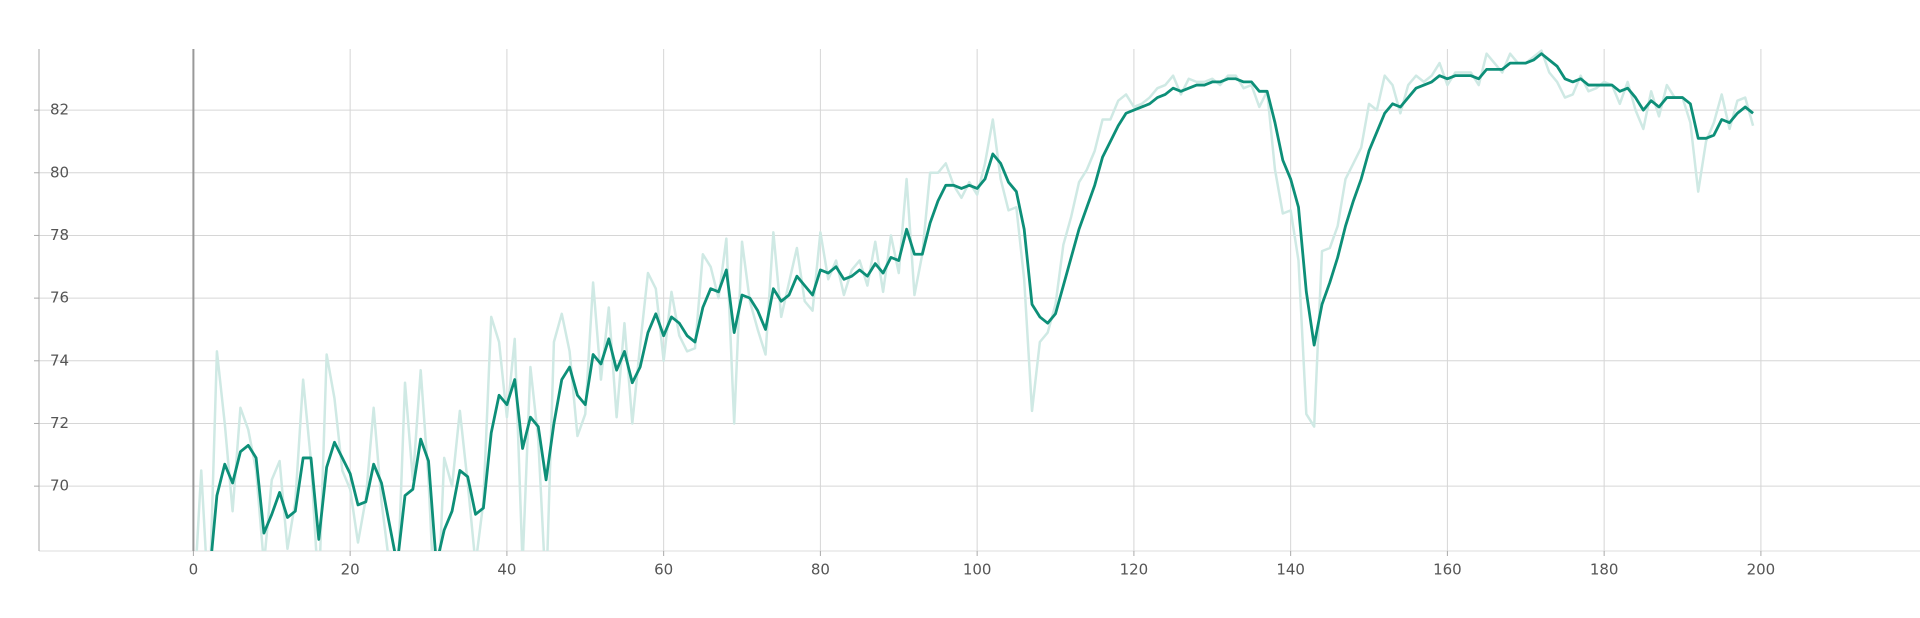 The image size is (1920, 618). I want to click on y-tick-label: 80, so click(59, 172).